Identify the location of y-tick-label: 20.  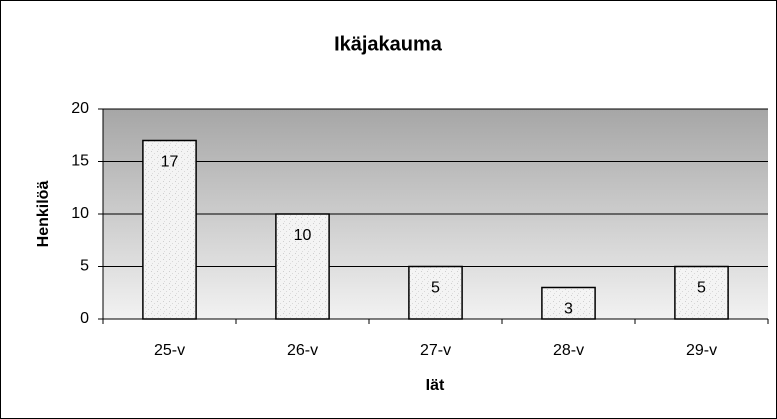
(80, 108).